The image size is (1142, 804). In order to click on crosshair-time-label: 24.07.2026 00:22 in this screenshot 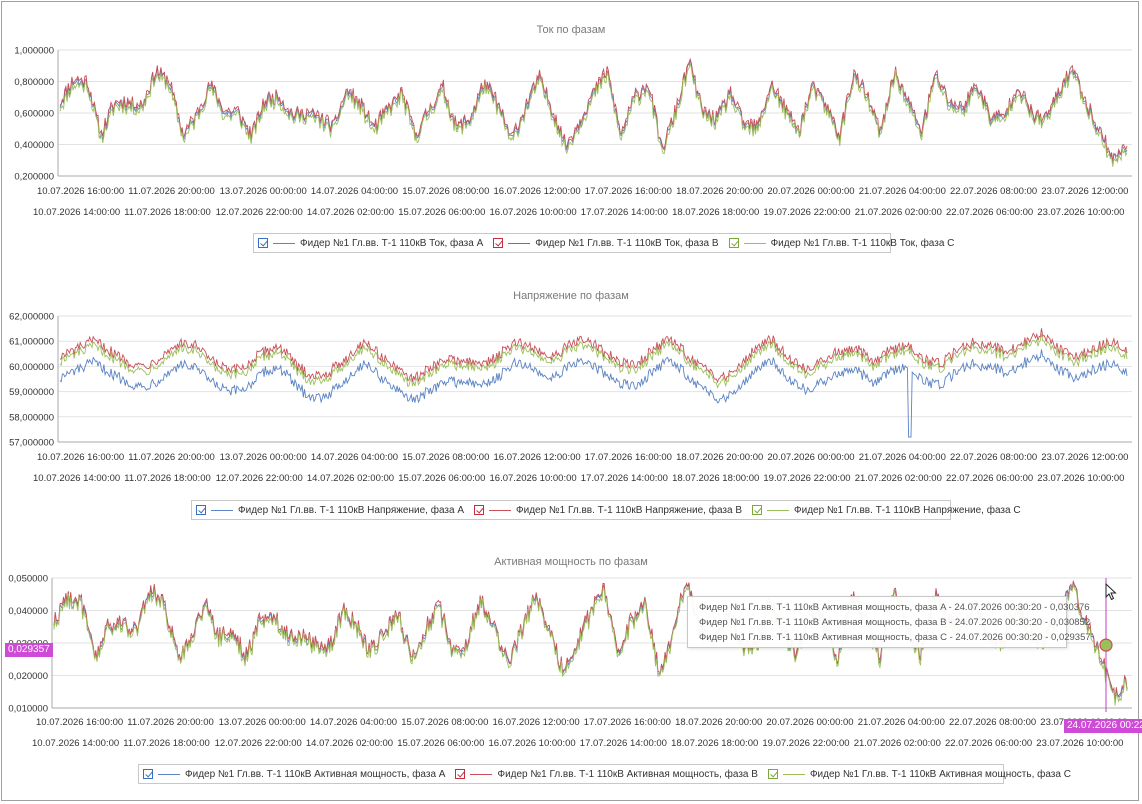, I will do `click(1103, 726)`.